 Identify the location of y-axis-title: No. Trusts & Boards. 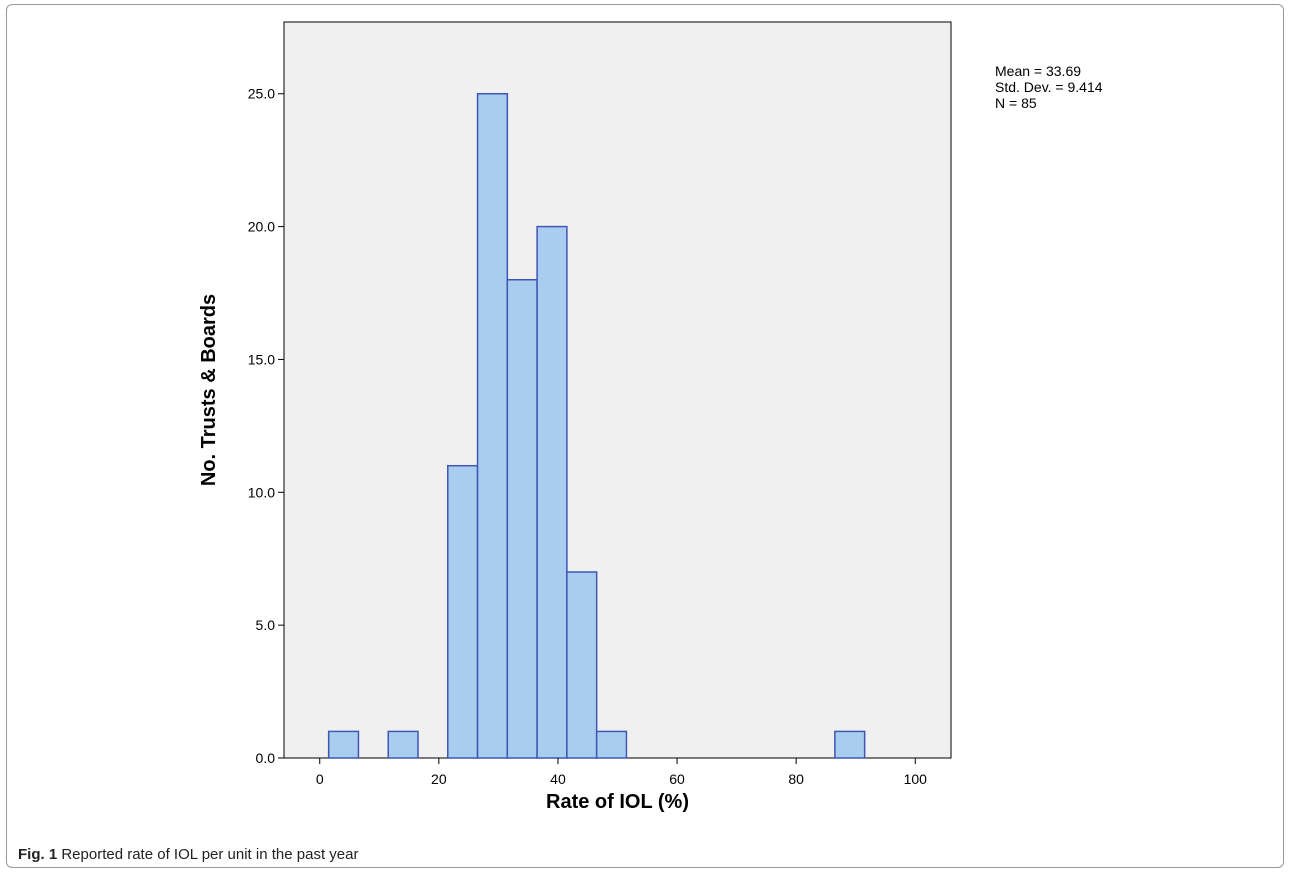
(209, 390).